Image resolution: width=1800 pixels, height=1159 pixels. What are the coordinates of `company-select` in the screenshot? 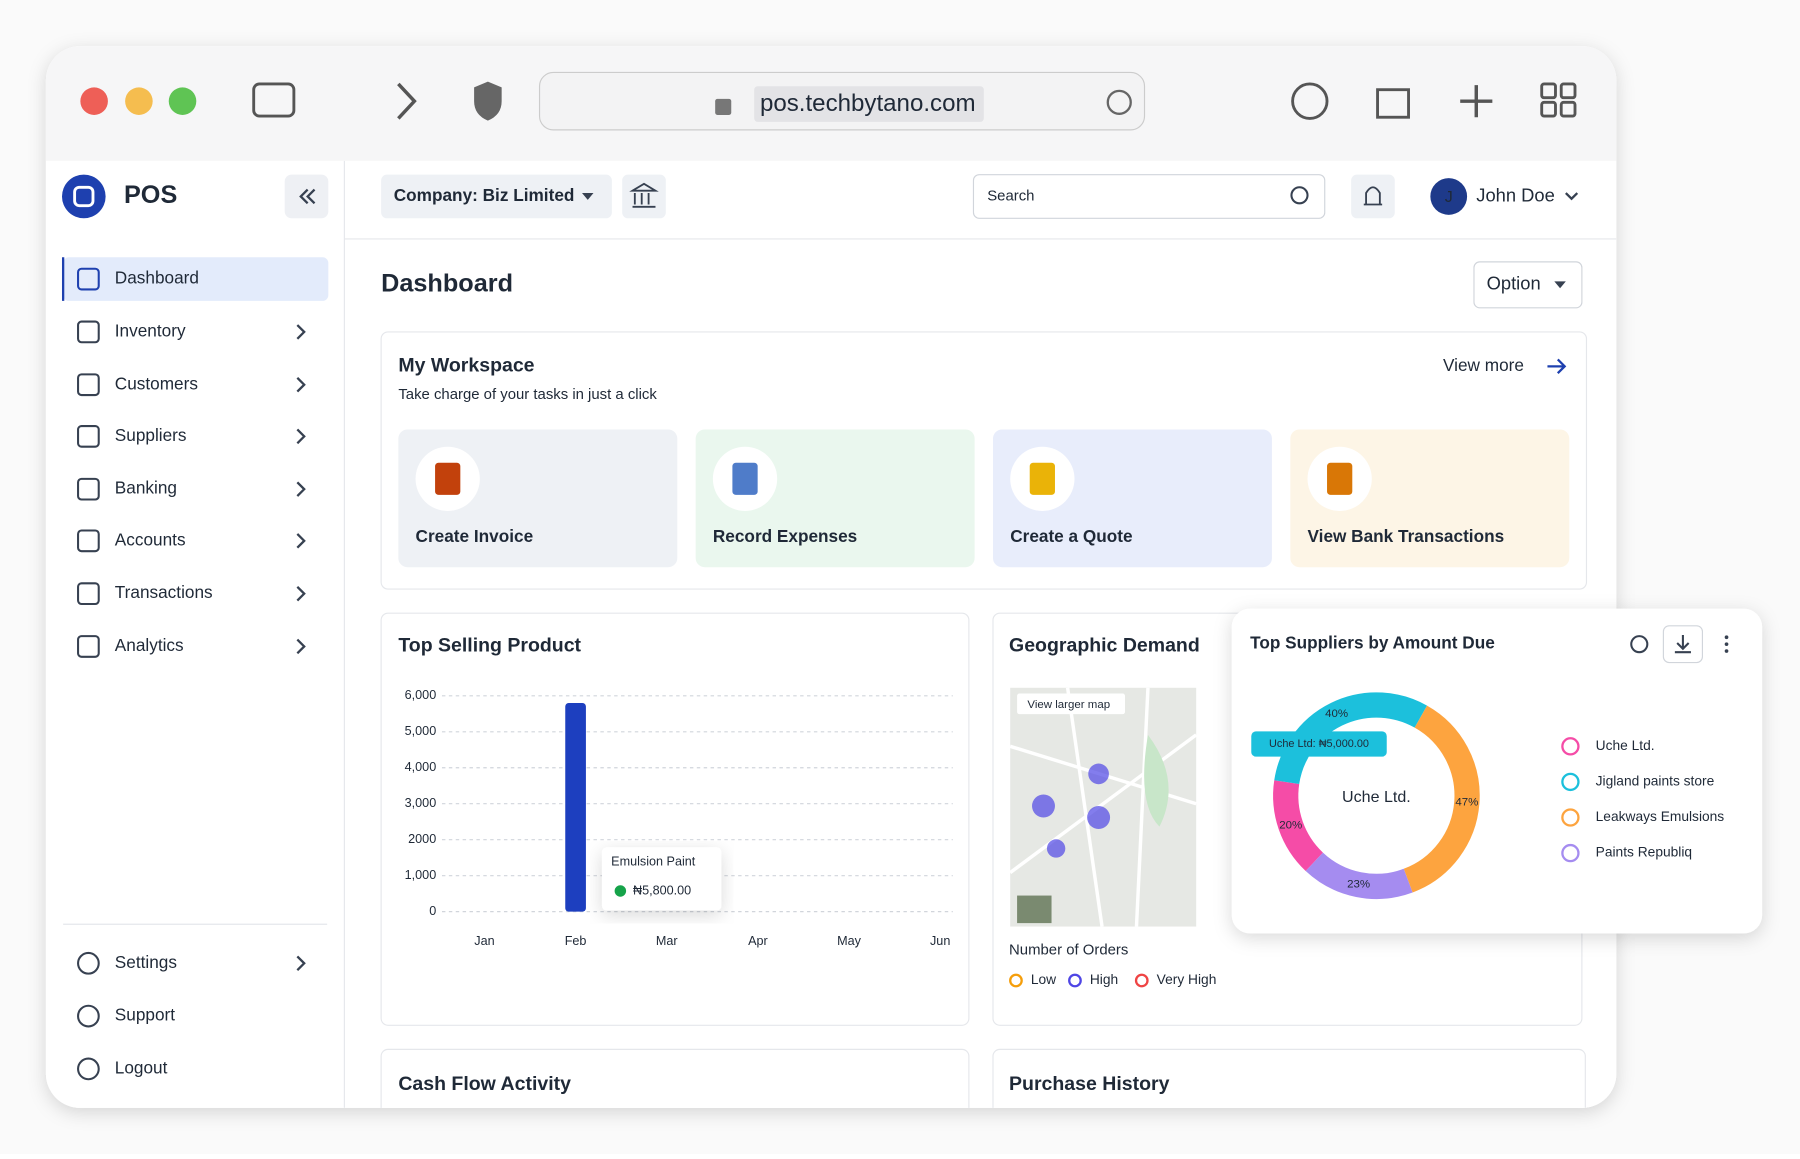 It's located at (496, 196).